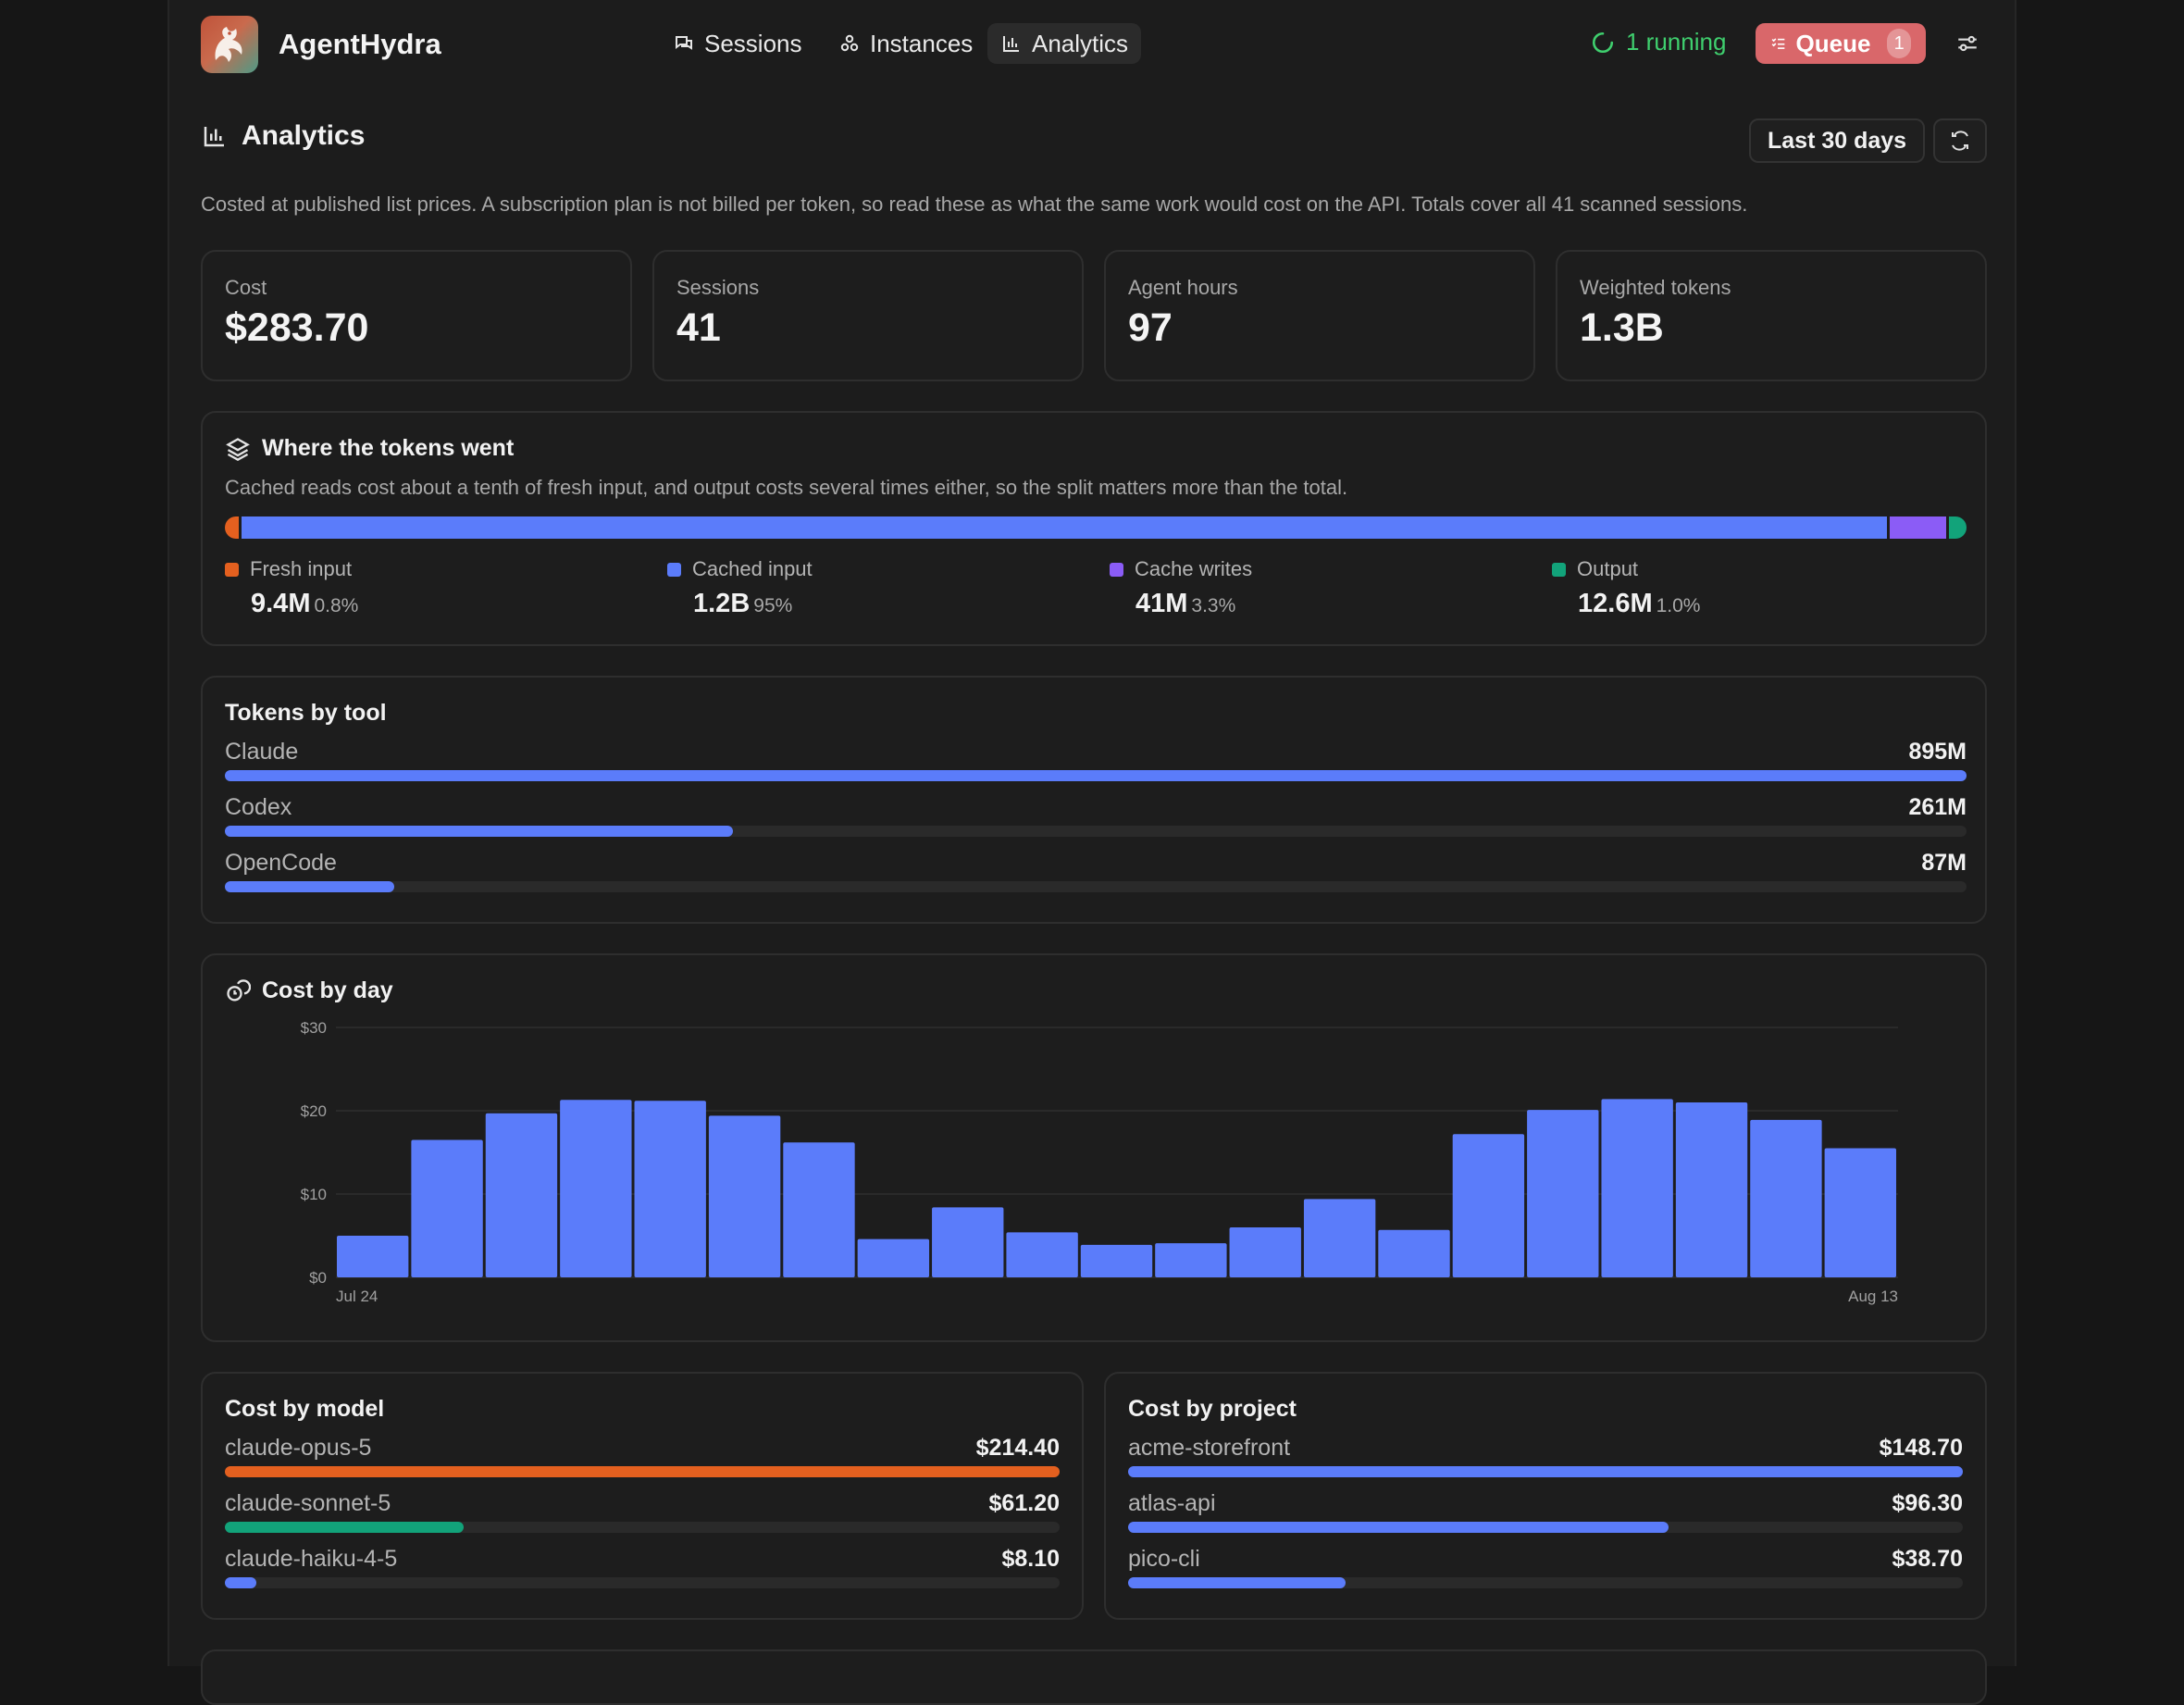 The height and width of the screenshot is (1705, 2184). I want to click on bar-row-value: $8.10, so click(1030, 1559).